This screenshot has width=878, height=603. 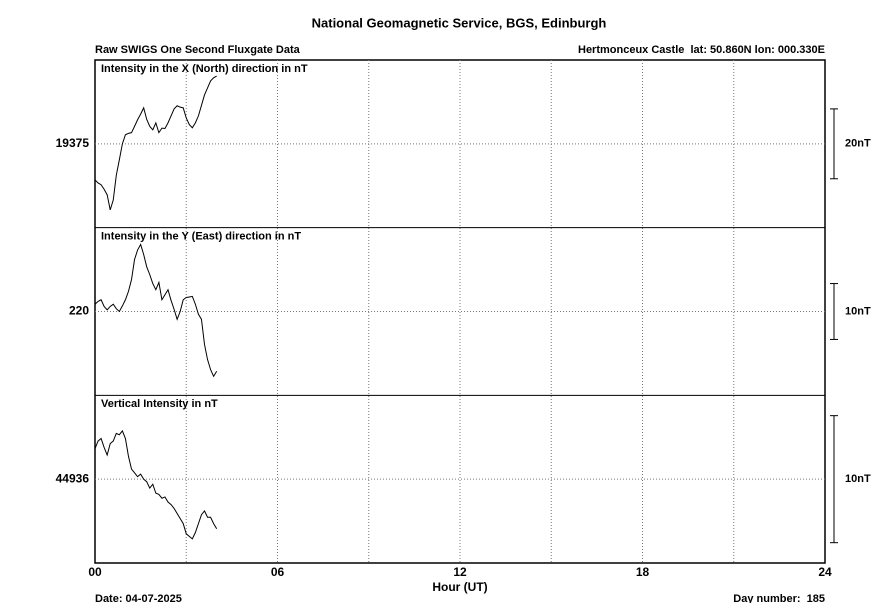 What do you see at coordinates (79, 311) in the screenshot?
I see `y-tick-label: 220` at bounding box center [79, 311].